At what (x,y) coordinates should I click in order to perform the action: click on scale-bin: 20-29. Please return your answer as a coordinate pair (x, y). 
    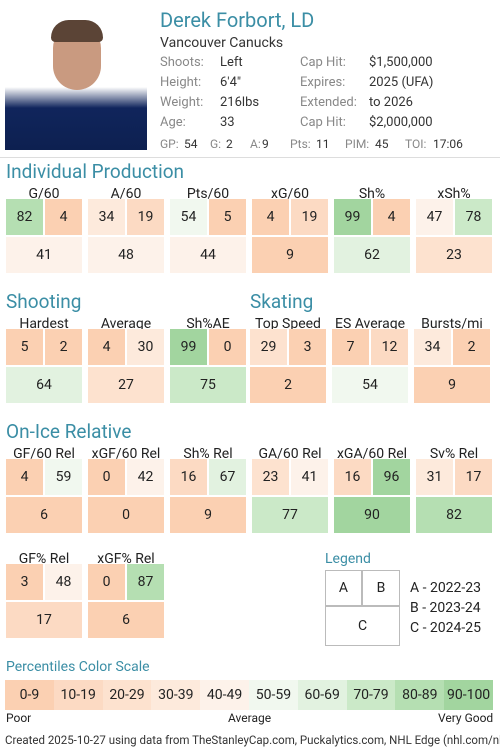
    Looking at the image, I should click on (127, 695).